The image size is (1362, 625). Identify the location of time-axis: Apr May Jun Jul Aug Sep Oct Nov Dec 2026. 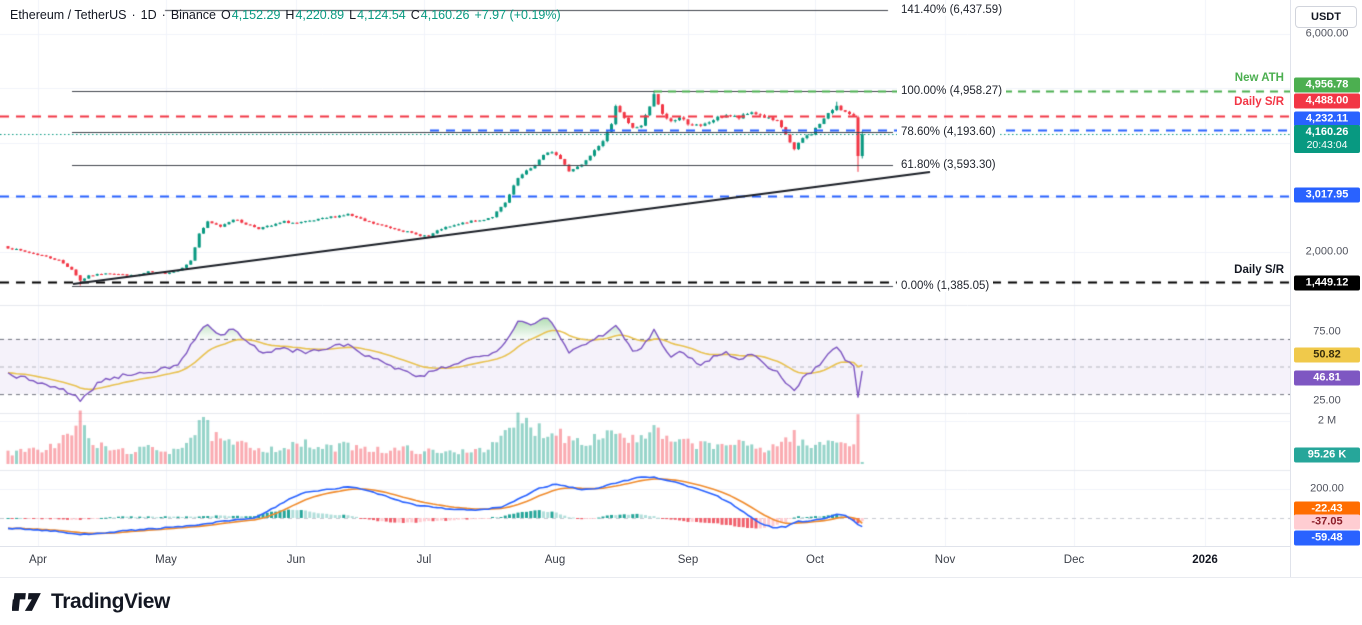
(681, 562).